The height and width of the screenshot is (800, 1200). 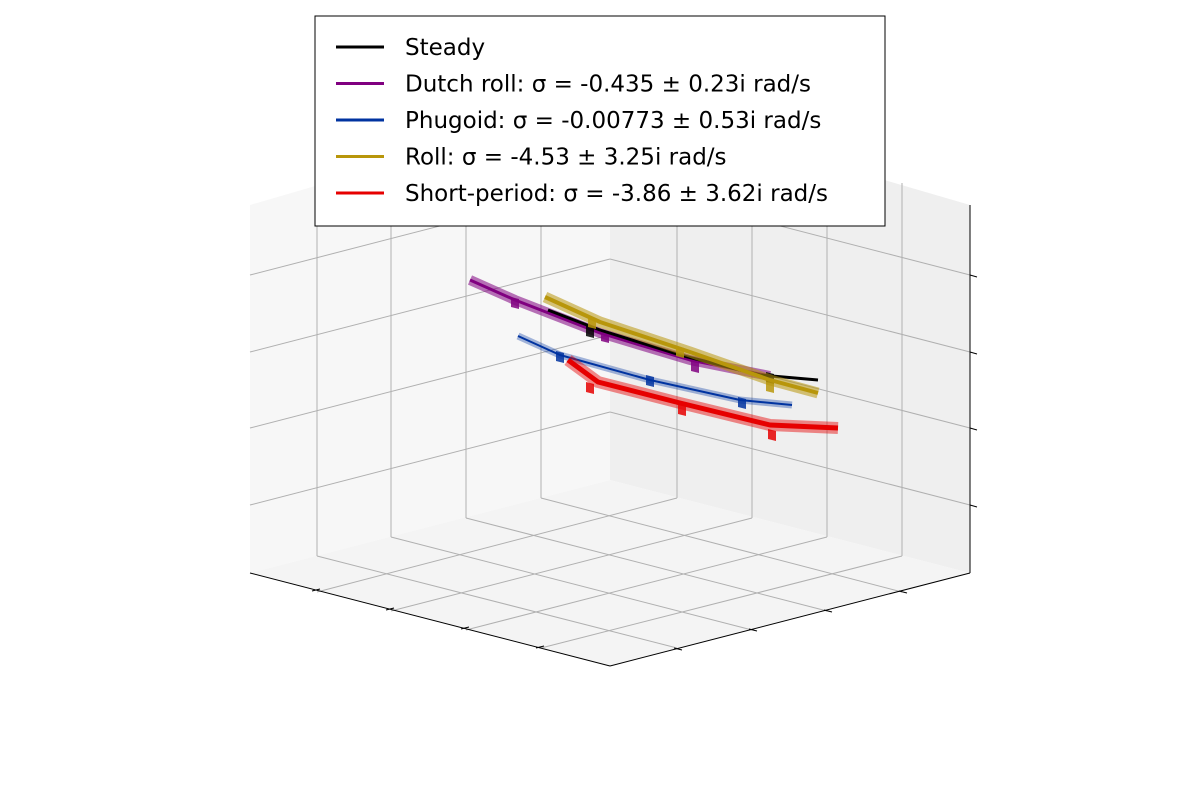 I want to click on x-axis-line, so click(x=430, y=619).